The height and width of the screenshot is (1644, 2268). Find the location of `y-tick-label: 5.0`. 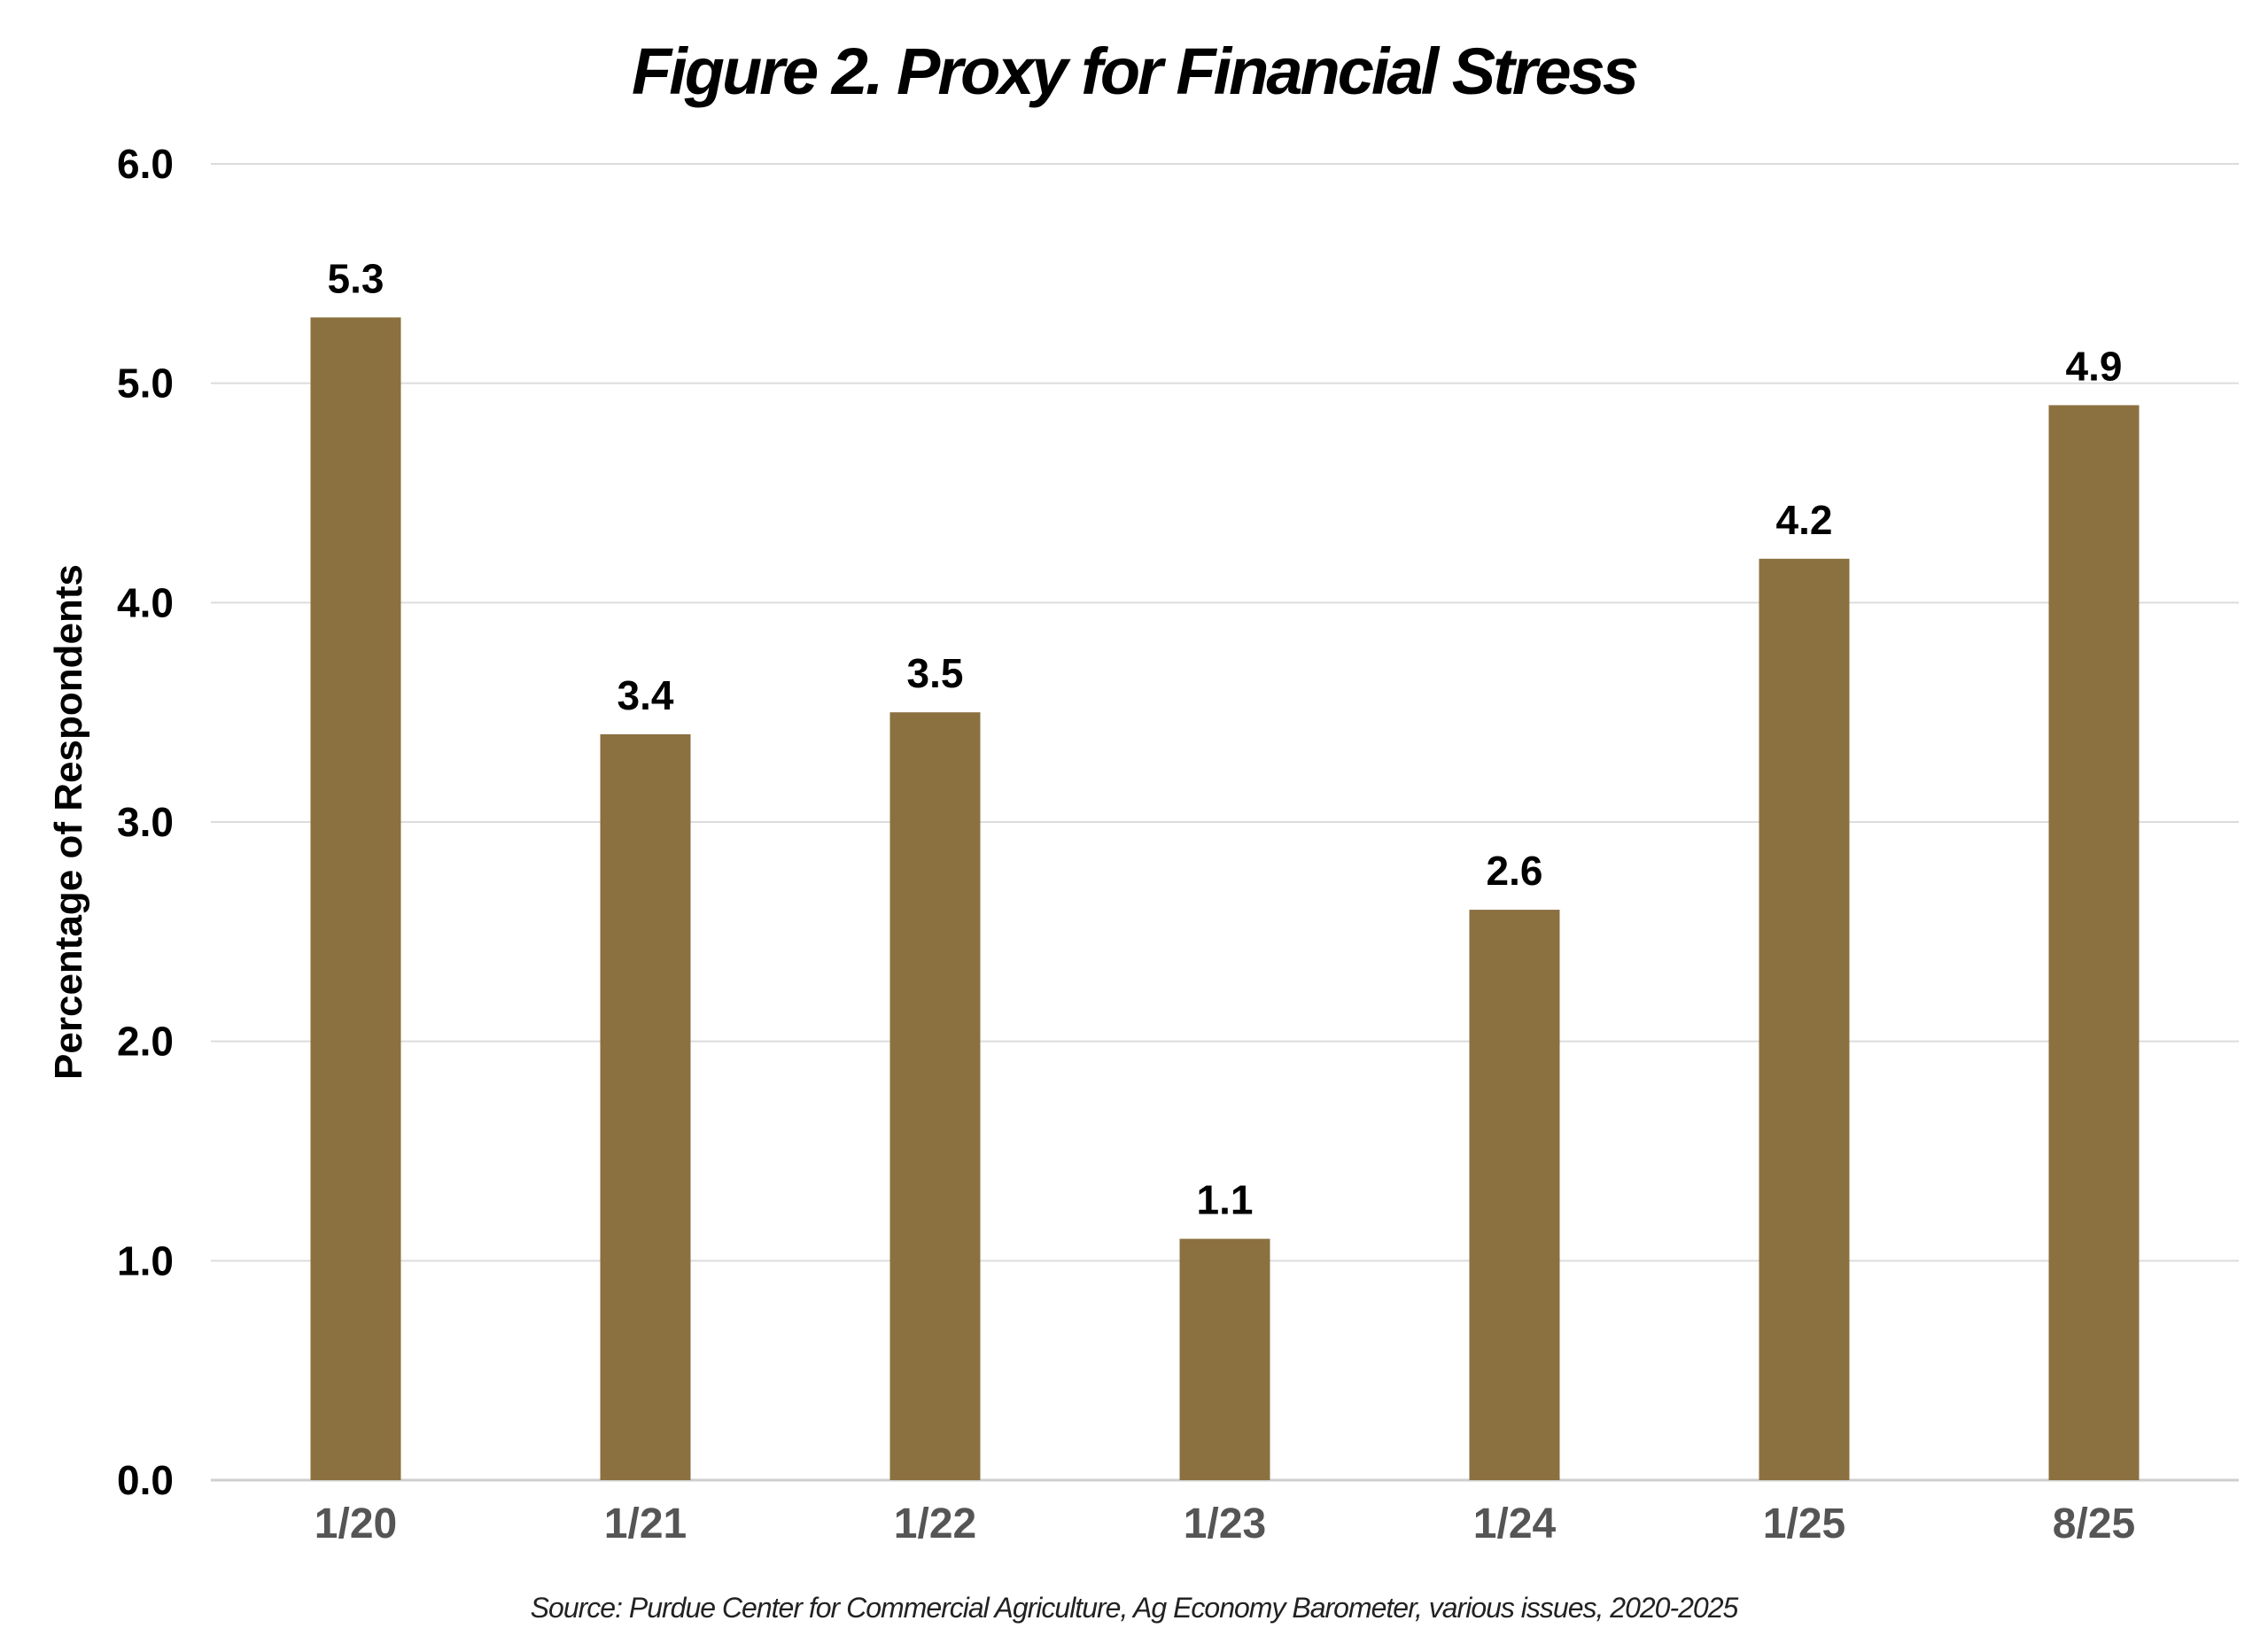

y-tick-label: 5.0 is located at coordinates (145, 384).